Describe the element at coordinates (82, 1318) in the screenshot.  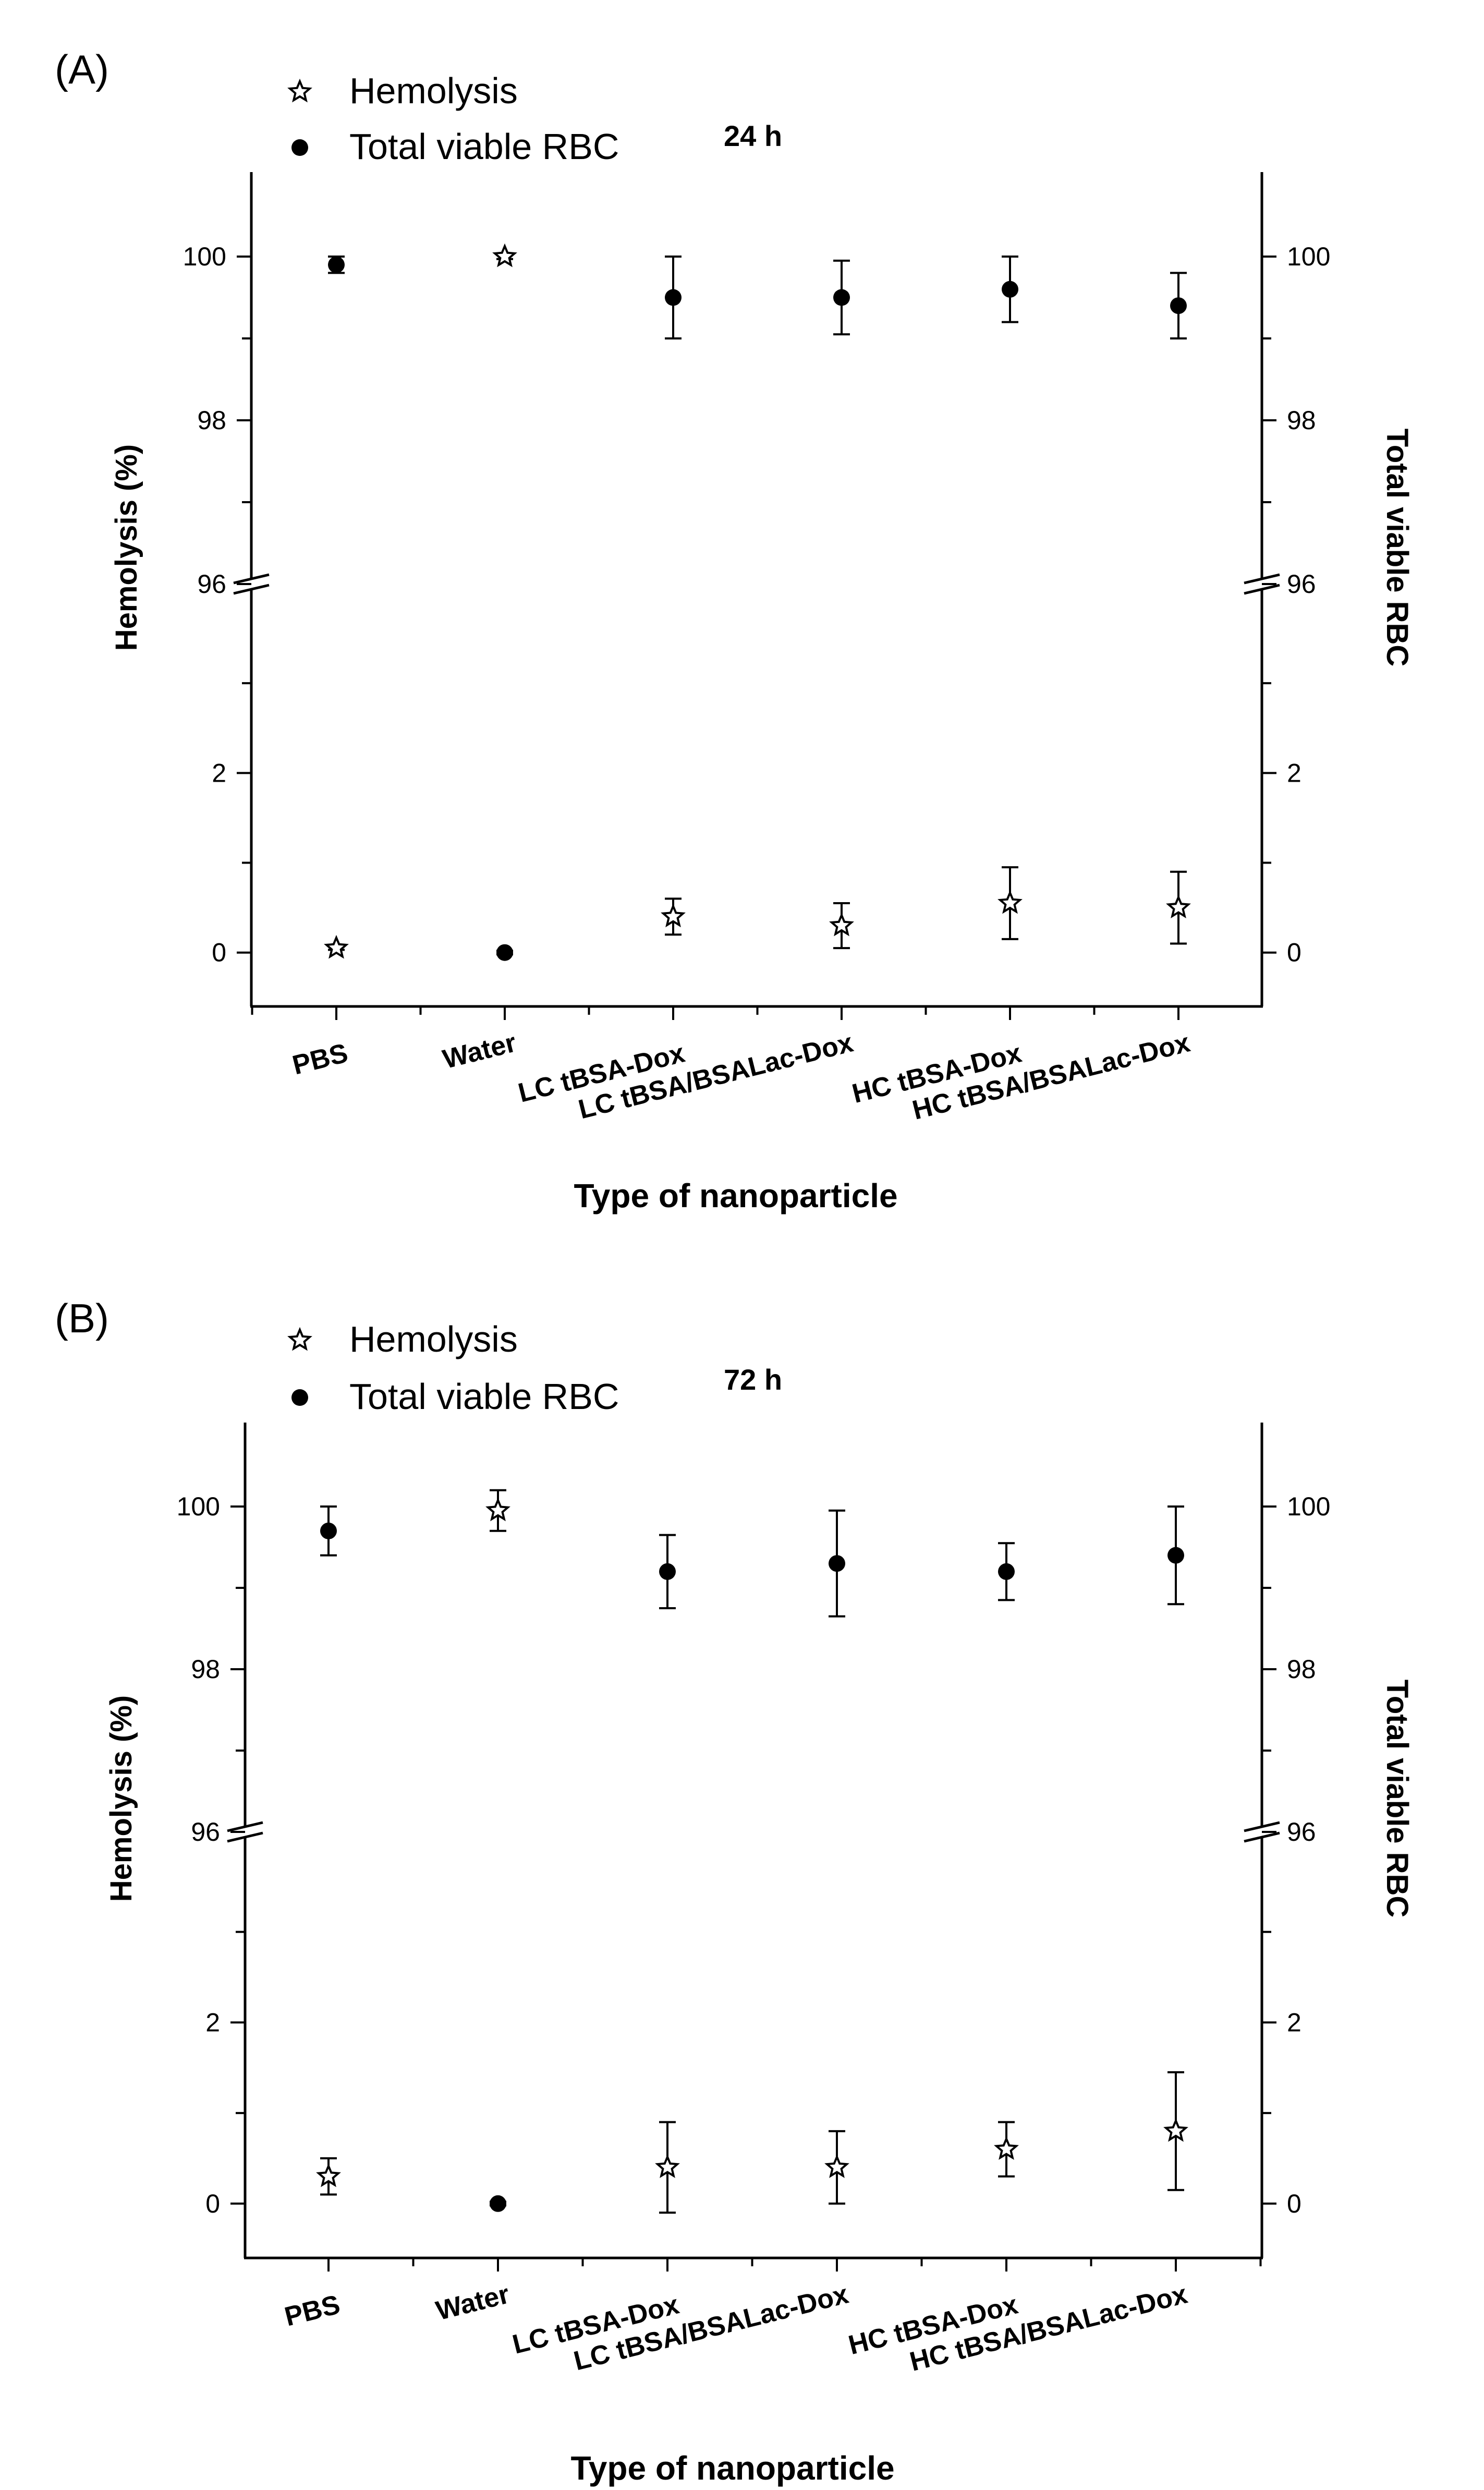
I see `panel-label: (B)` at that location.